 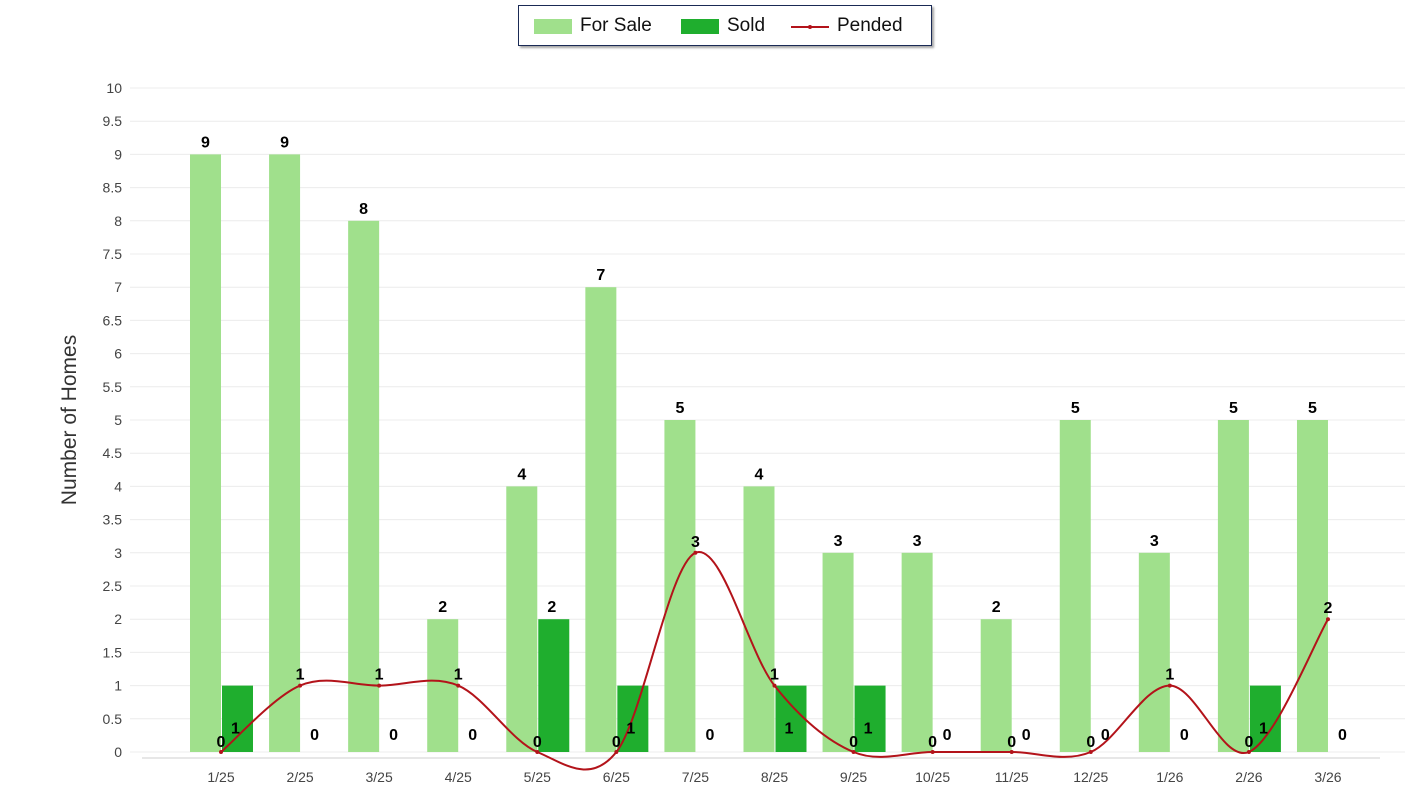 What do you see at coordinates (113, 254) in the screenshot?
I see `y-tick-label: 7.5` at bounding box center [113, 254].